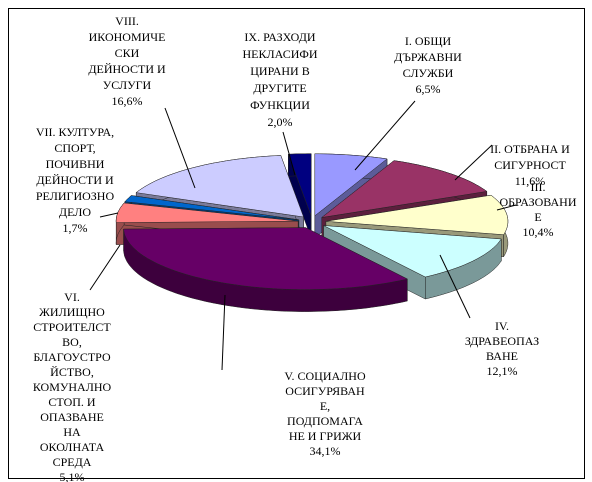 This screenshot has height=482, width=592. What do you see at coordinates (428, 73) in the screenshot?
I see `slice-label: СЛУЖБИ` at bounding box center [428, 73].